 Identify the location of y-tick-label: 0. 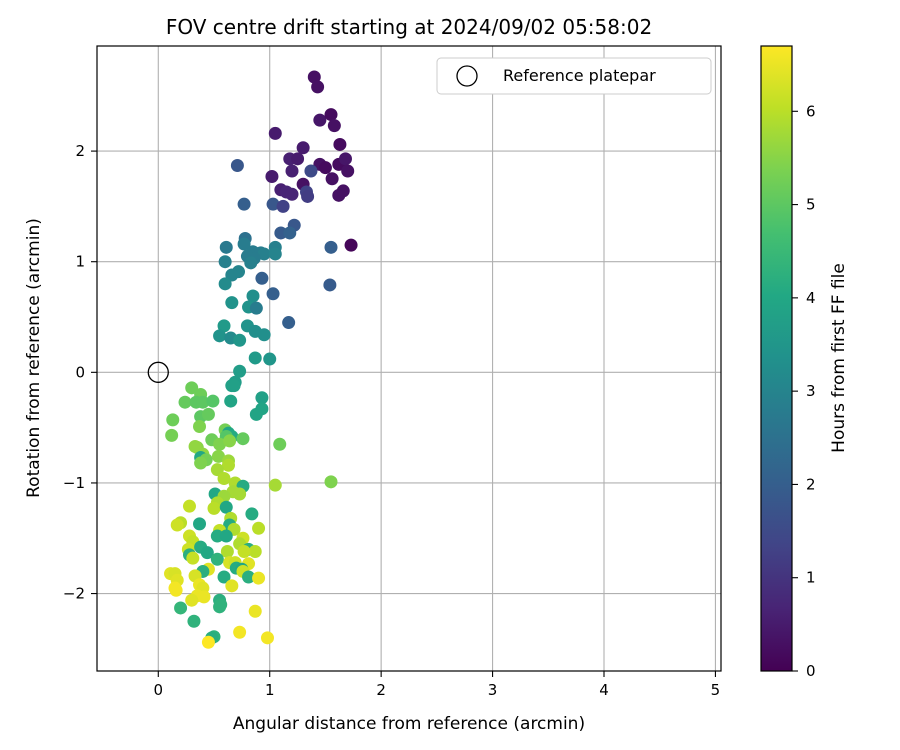
(80, 372).